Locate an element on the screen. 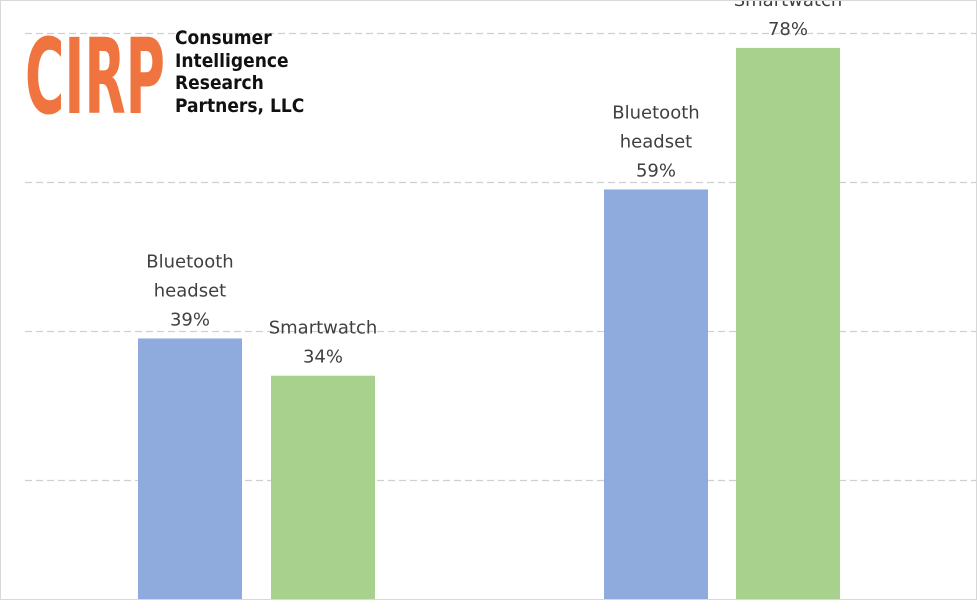 The image size is (977, 600). logo-name-line: Research is located at coordinates (219, 83).